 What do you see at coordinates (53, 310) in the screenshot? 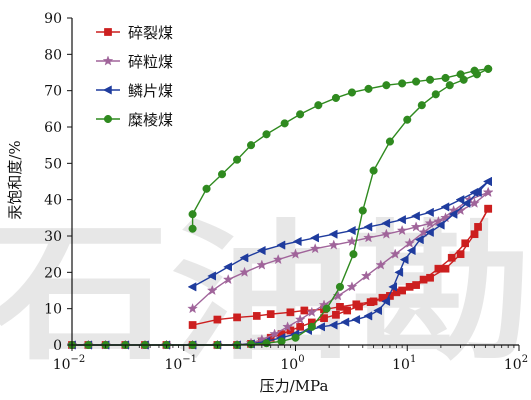
I see `y-tick-label: 10` at bounding box center [53, 310].